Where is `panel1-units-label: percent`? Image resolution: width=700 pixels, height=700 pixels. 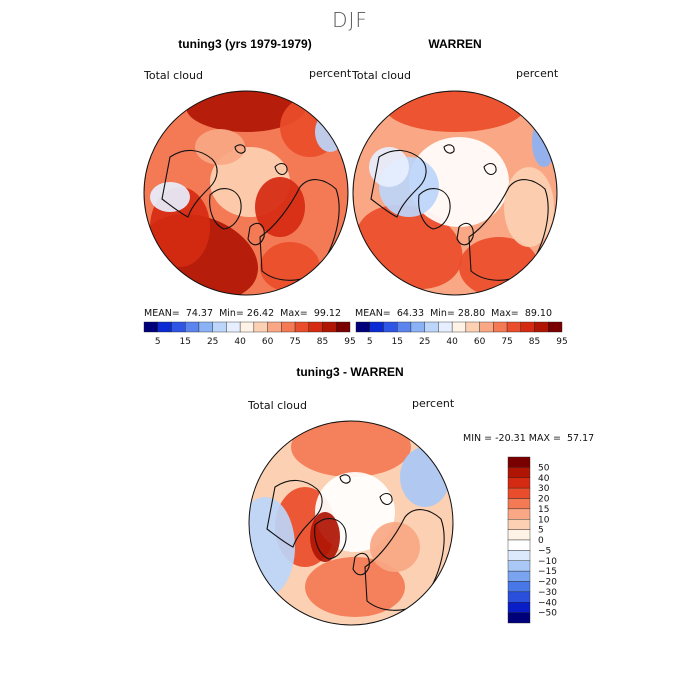
panel1-units-label: percent is located at coordinates (330, 73).